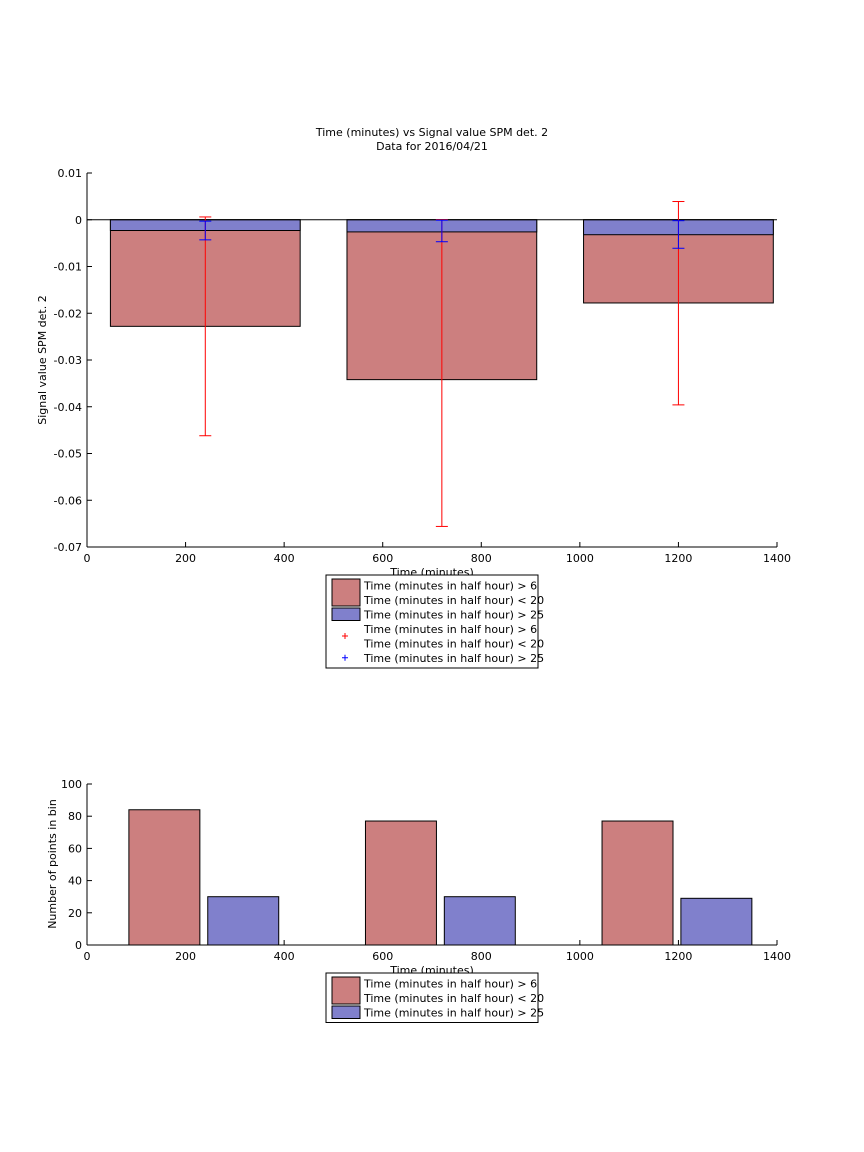 The width and height of the screenshot is (864, 1152). I want to click on plot-area: 0 200 400 600 800 1000 1200 1400 0 20 40 60 80 100, so click(426, 870).